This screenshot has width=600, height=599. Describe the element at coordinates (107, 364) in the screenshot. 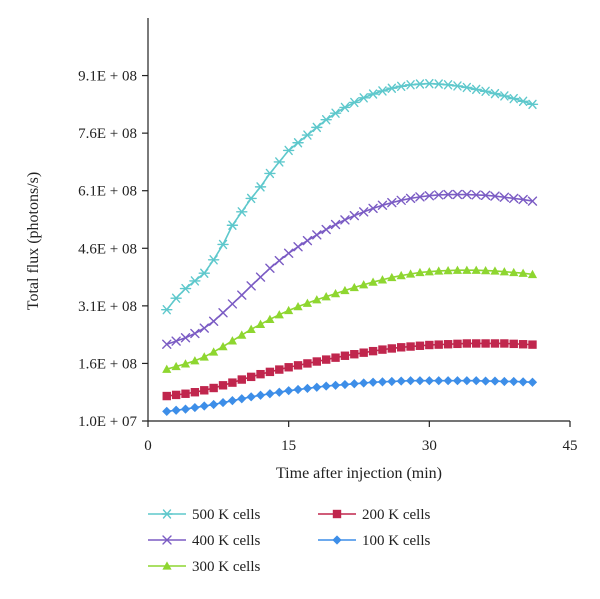

I see `y-tick-label: 1.6E + 08` at that location.